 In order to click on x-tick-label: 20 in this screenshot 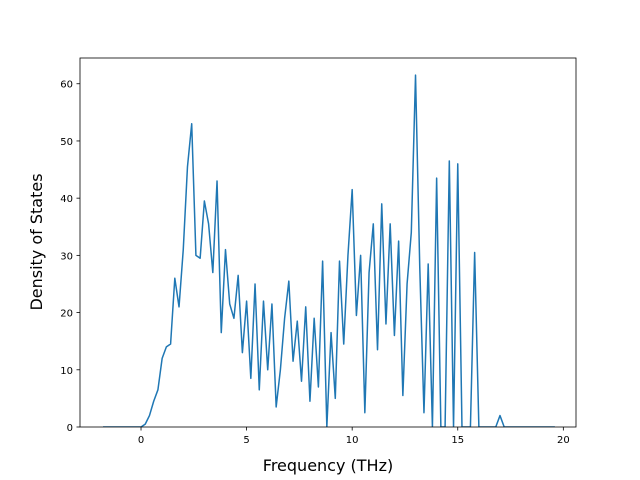, I will do `click(563, 440)`.